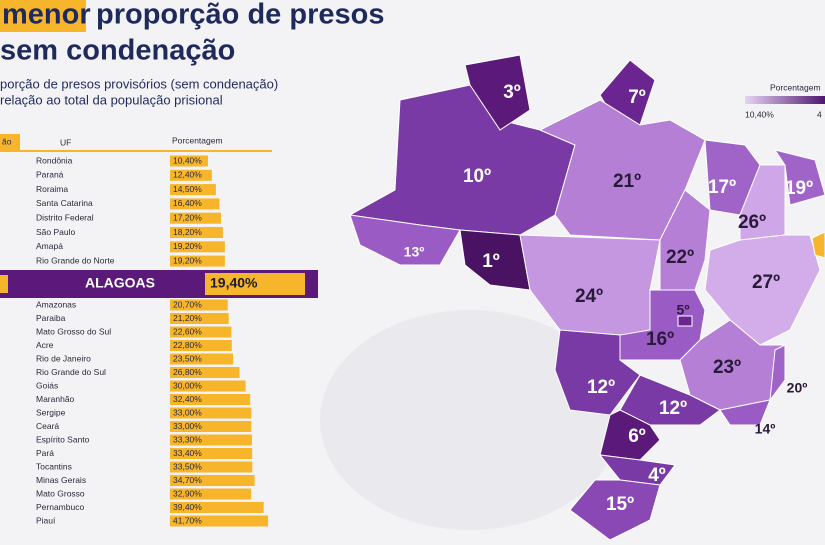 The height and width of the screenshot is (545, 825). I want to click on state-label: 5º, so click(683, 310).